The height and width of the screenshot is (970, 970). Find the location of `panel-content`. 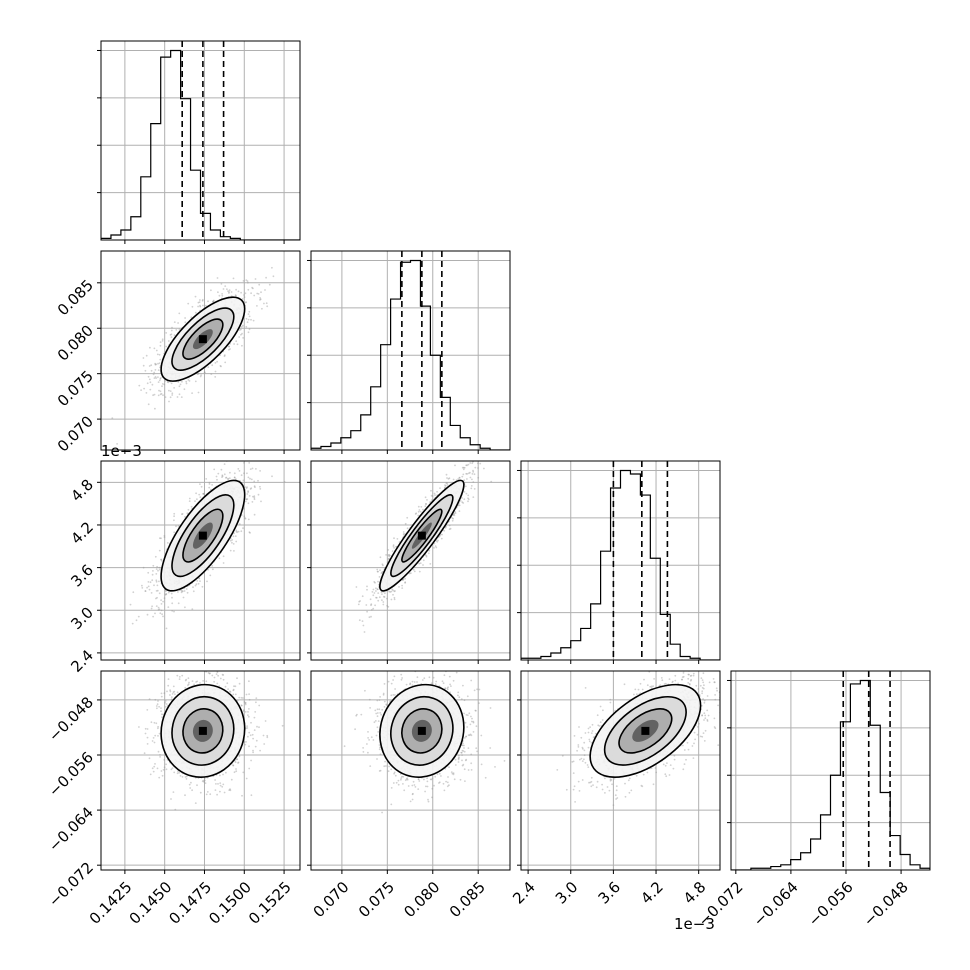

panel-content is located at coordinates (424, 547).